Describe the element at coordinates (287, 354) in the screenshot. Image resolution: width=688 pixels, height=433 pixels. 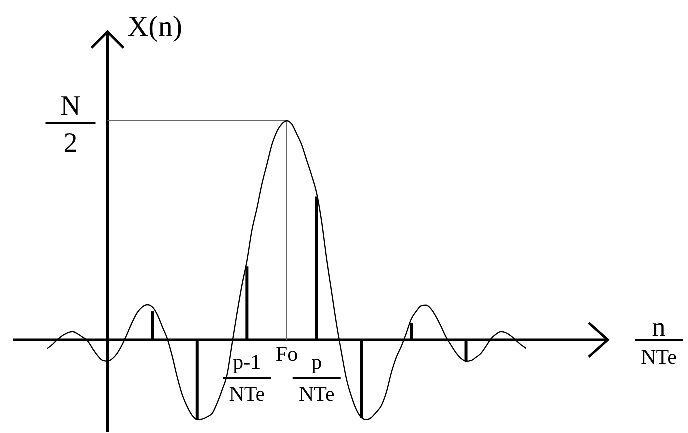
I see `x-tick-label: Fo` at that location.